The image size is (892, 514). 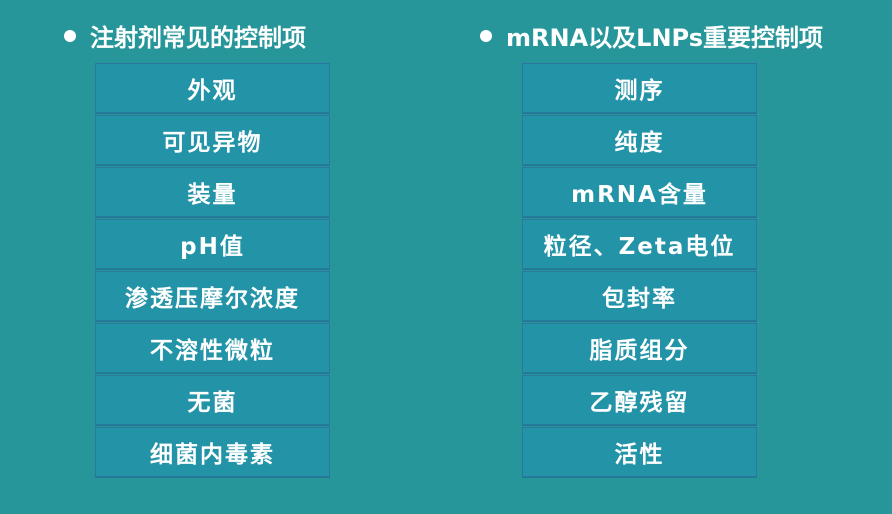 I want to click on left-title: 注射剂常见的控制项, so click(x=198, y=38).